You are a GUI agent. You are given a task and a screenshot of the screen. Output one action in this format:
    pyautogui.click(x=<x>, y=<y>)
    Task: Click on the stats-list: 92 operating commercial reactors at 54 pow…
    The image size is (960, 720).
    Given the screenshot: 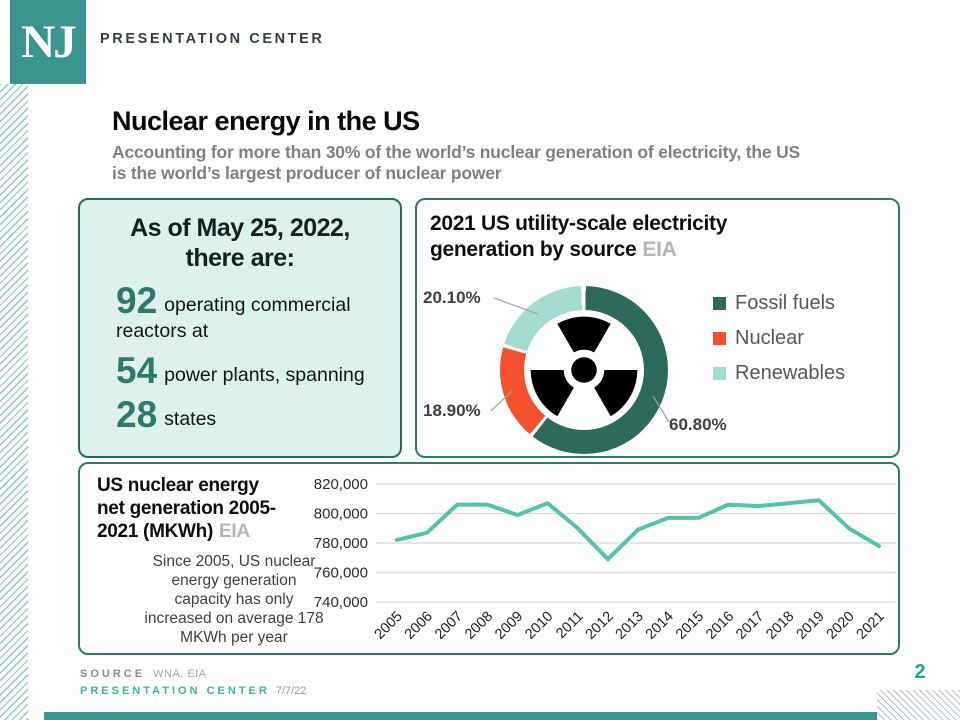 What is the action you would take?
    pyautogui.click(x=257, y=357)
    